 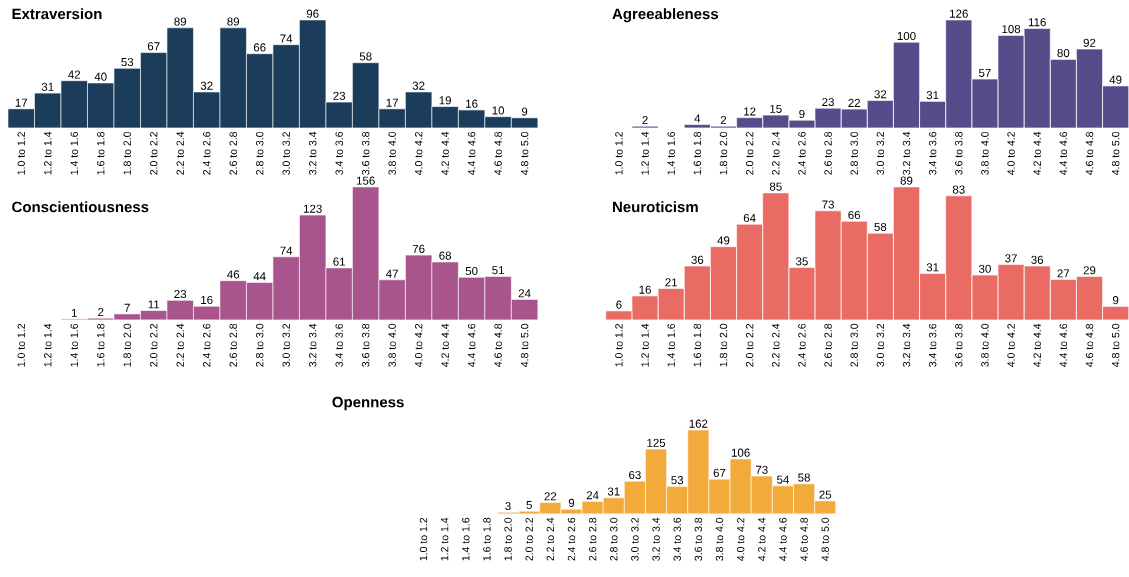 What do you see at coordinates (233, 274) in the screenshot?
I see `data-label: 46` at bounding box center [233, 274].